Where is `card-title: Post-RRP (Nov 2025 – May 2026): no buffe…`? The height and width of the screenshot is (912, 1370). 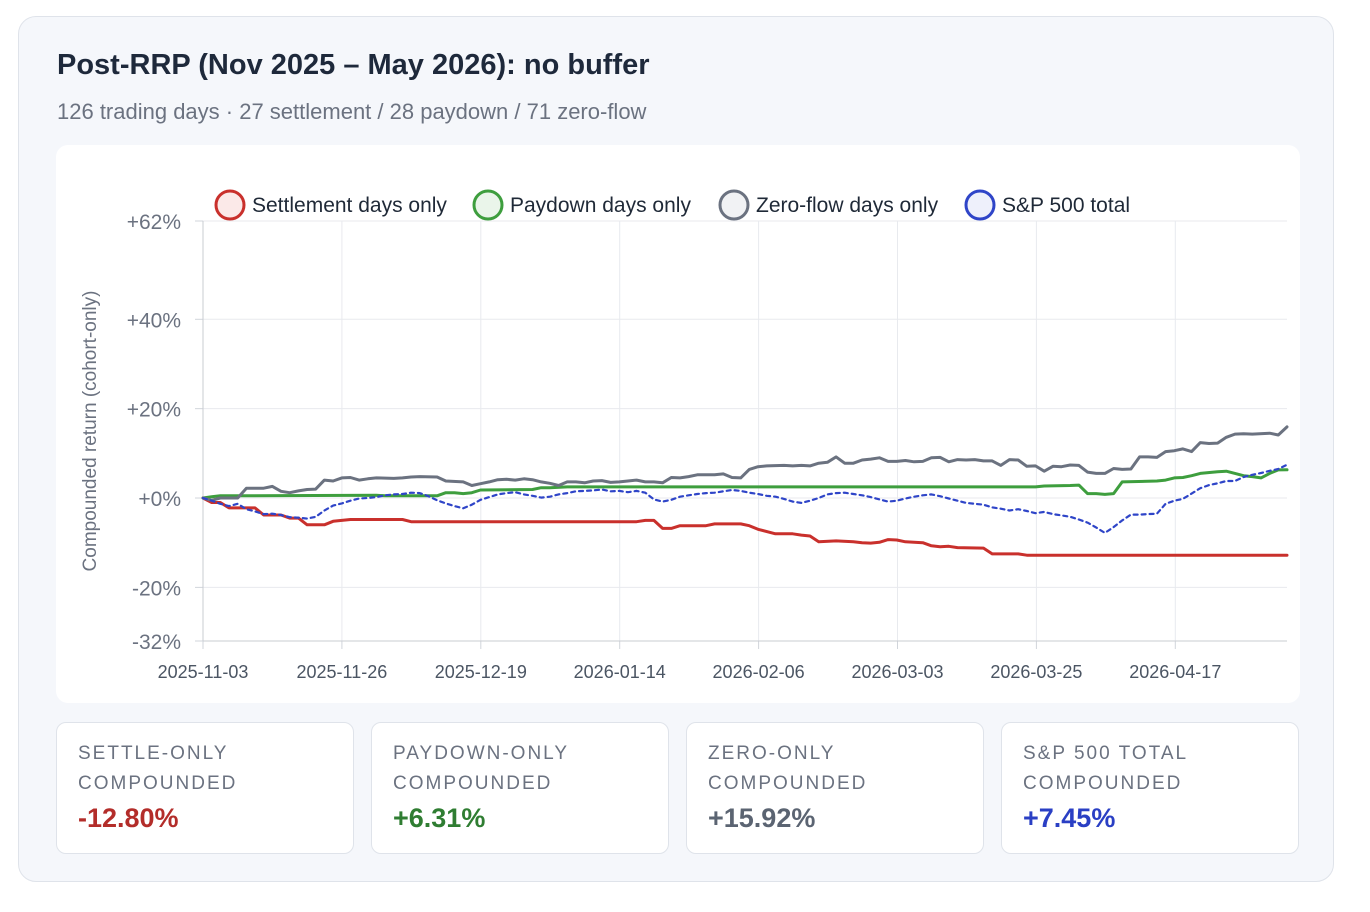
card-title: Post-RRP (Nov 2025 – May 2026): no buffe… is located at coordinates (353, 65).